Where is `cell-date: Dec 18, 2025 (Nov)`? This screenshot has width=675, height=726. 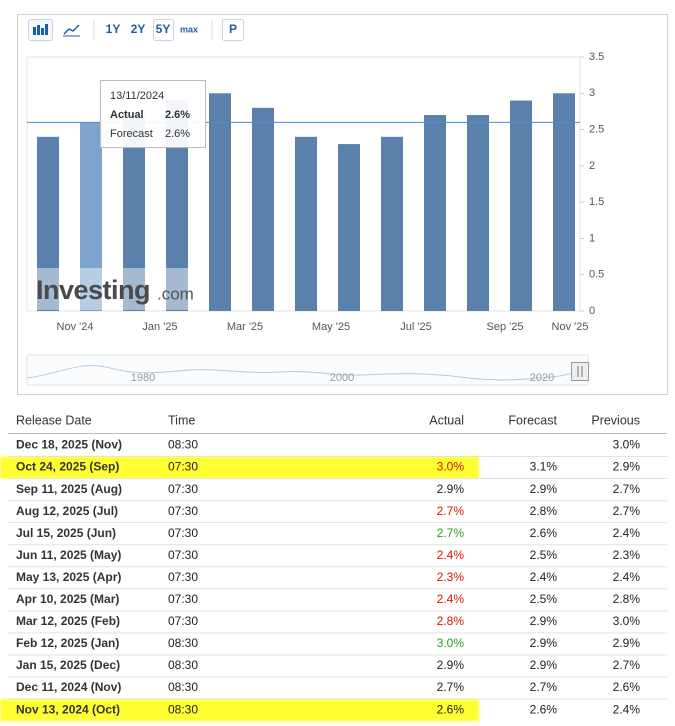
cell-date: Dec 18, 2025 (Nov) is located at coordinates (69, 445).